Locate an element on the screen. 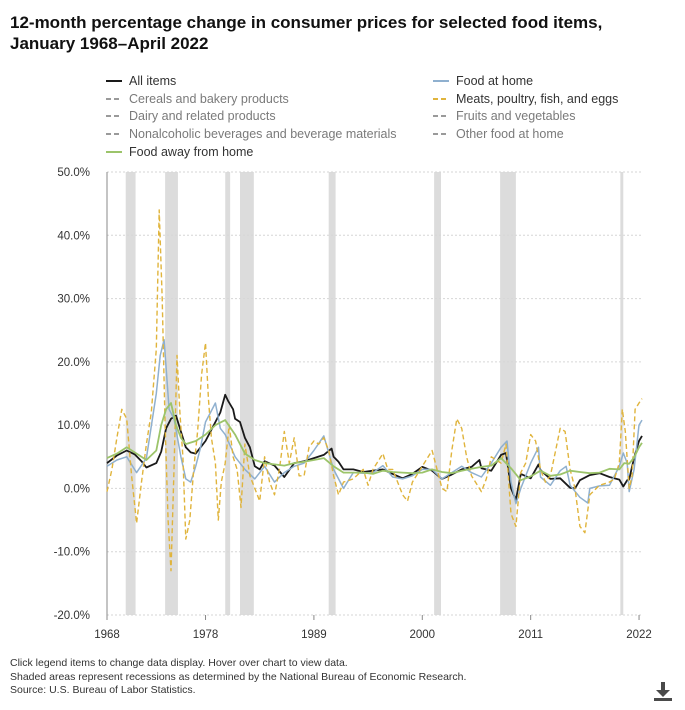 This screenshot has width=685, height=710. legend-item: Food at home is located at coordinates (482, 81).